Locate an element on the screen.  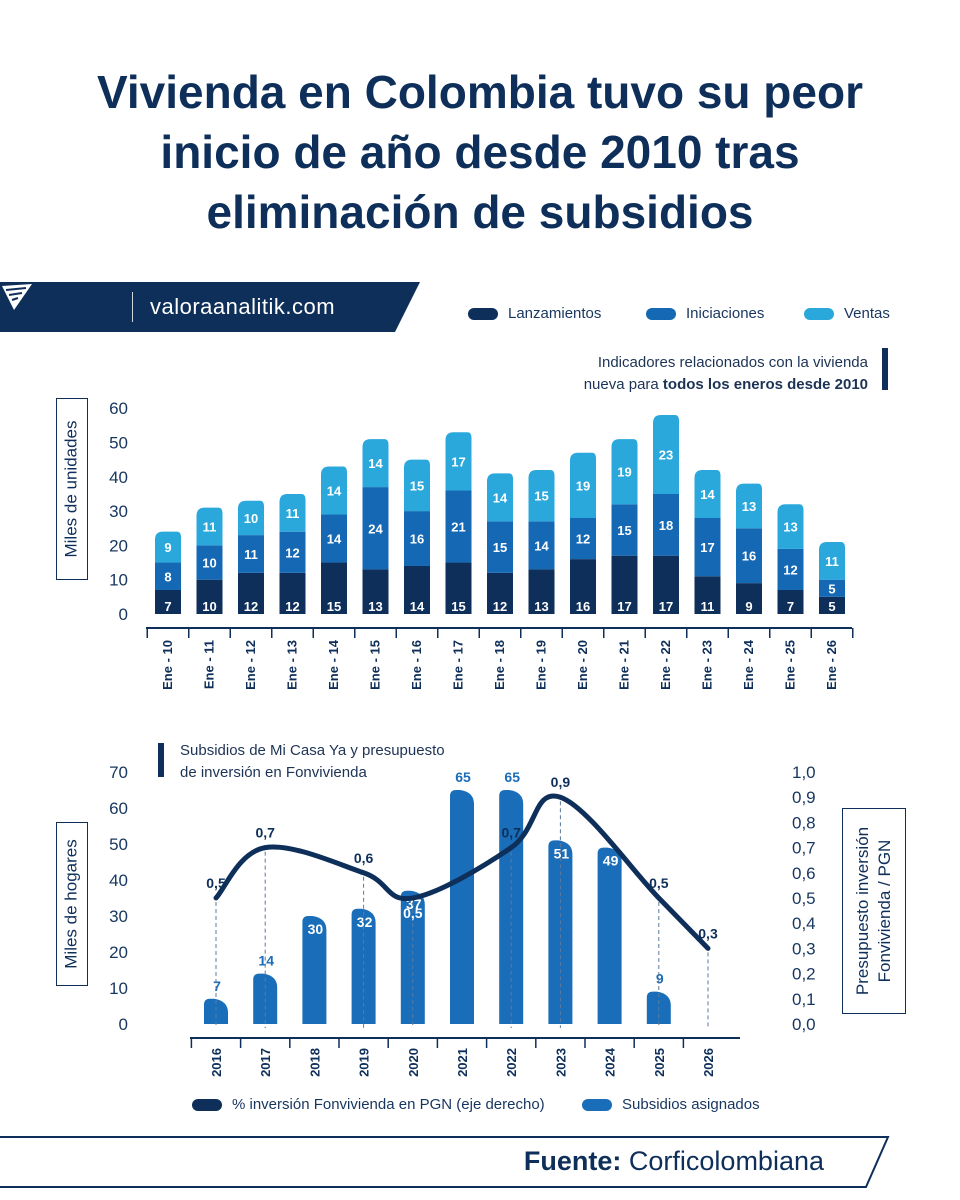
source-frame is located at coordinates (445, 1162).